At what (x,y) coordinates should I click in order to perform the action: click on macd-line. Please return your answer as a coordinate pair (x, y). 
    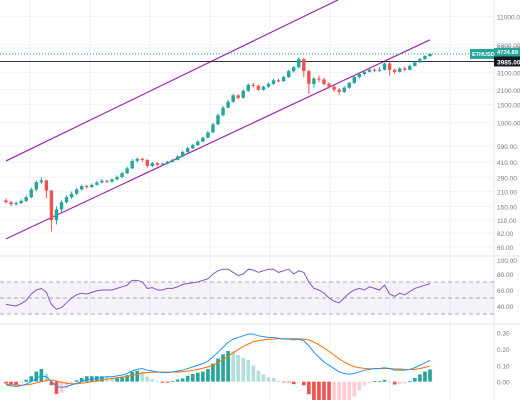
    Looking at the image, I should click on (218, 360).